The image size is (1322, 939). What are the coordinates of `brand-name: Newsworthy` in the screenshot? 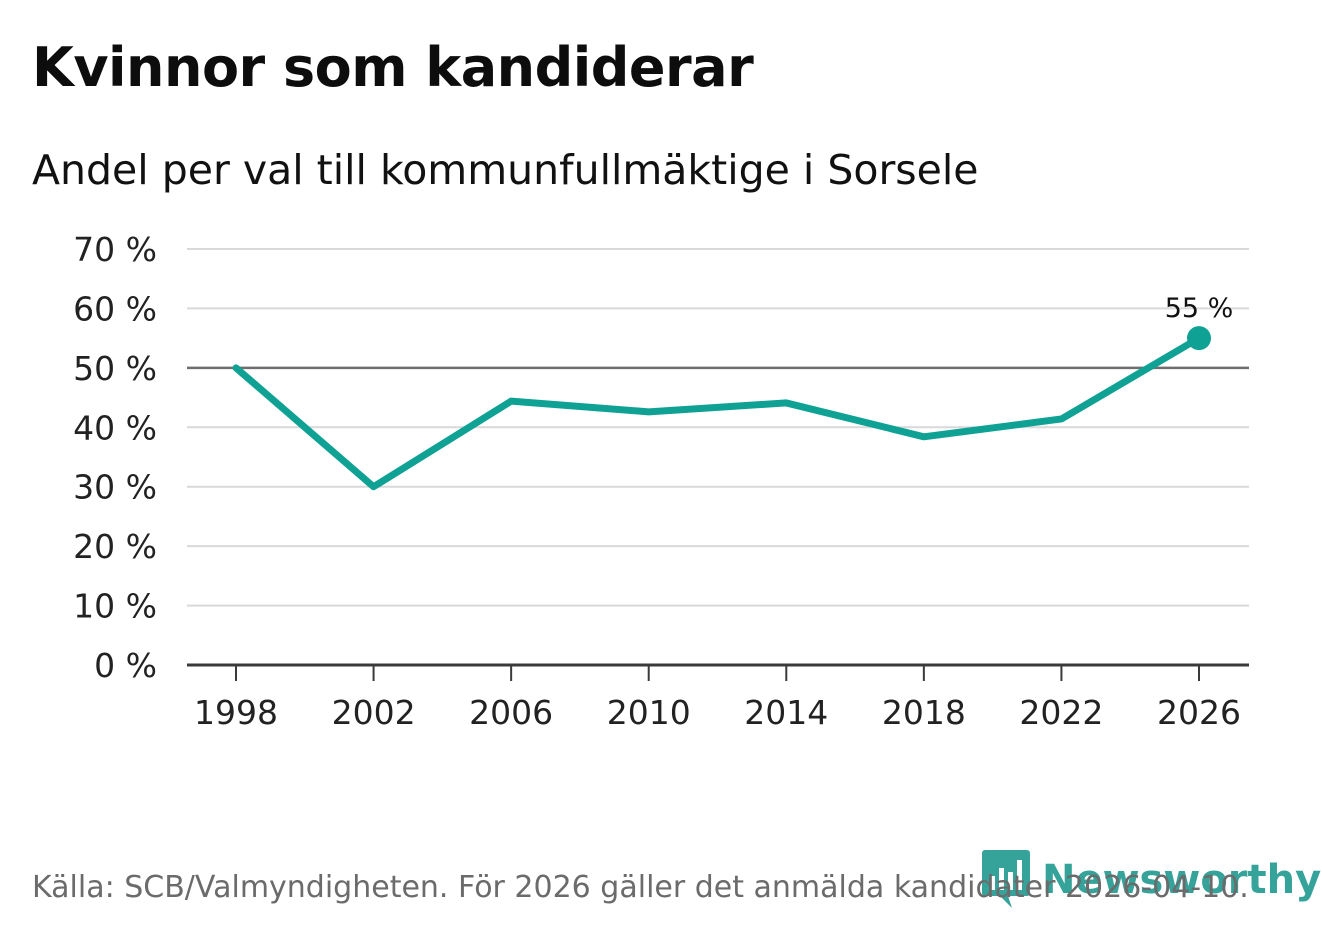 It's located at (1182, 880).